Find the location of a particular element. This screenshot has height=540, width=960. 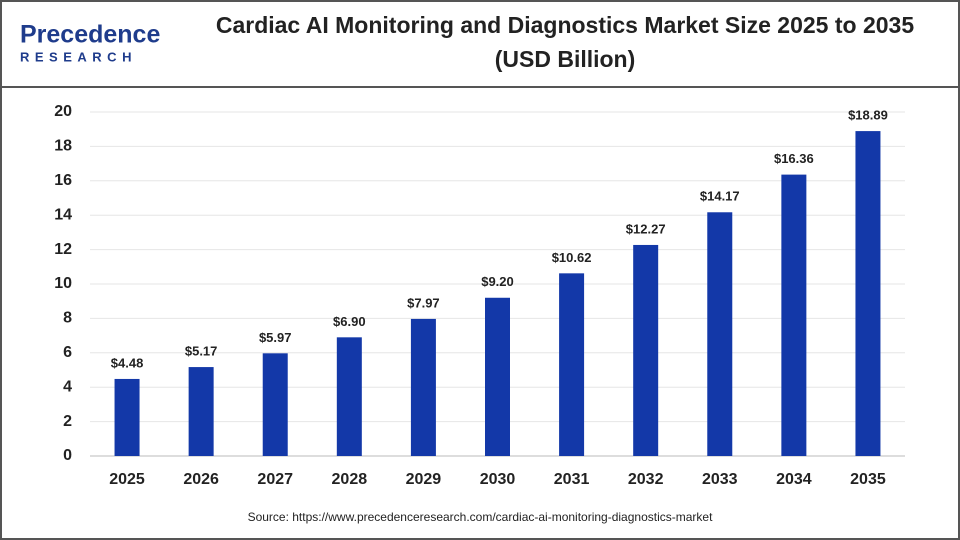

value-label: $7.97 is located at coordinates (423, 302).